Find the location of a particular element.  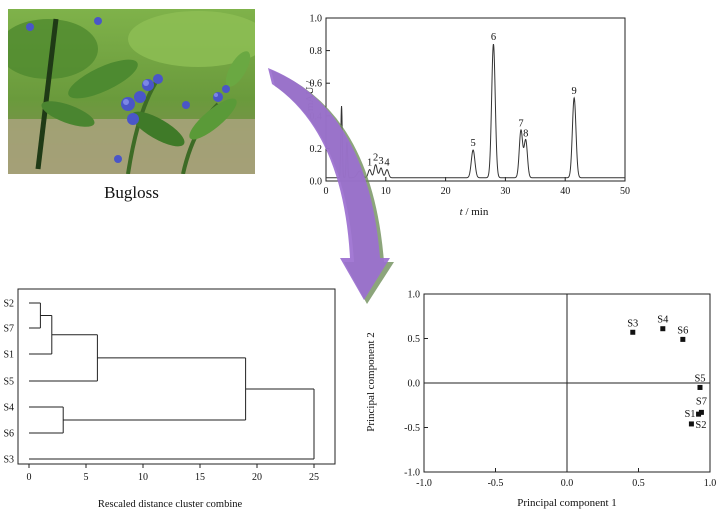

dendrogram-leaf-label: S1 is located at coordinates (8, 355).